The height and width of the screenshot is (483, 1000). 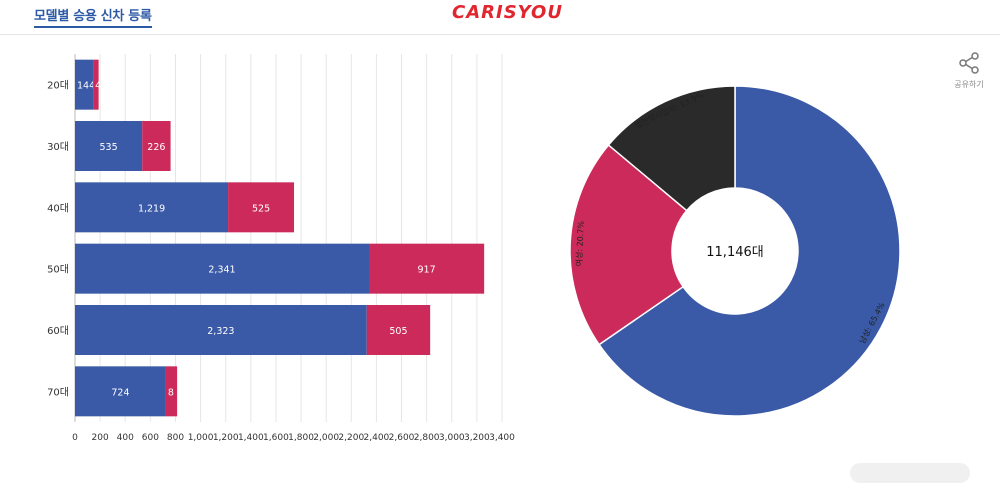 I want to click on share-button: 공유하기, so click(x=969, y=71).